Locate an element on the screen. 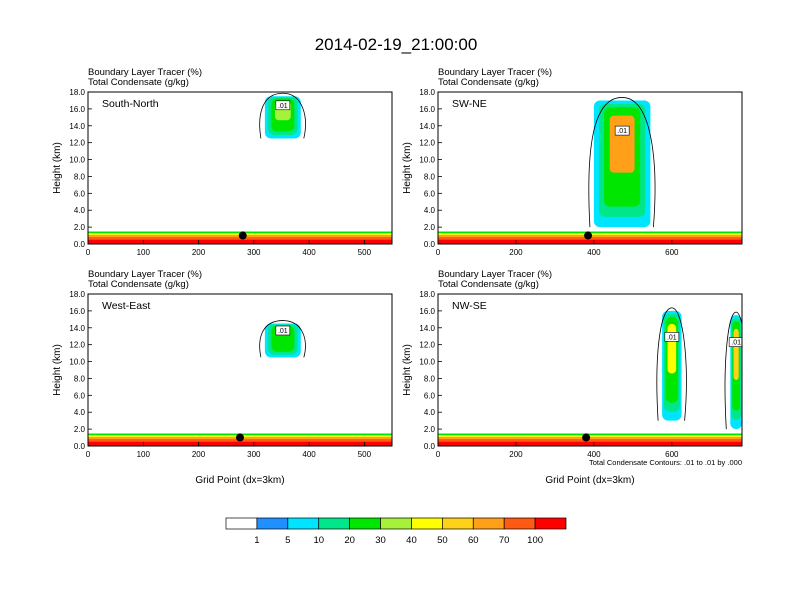  colorbar-label: 40 is located at coordinates (411, 540).